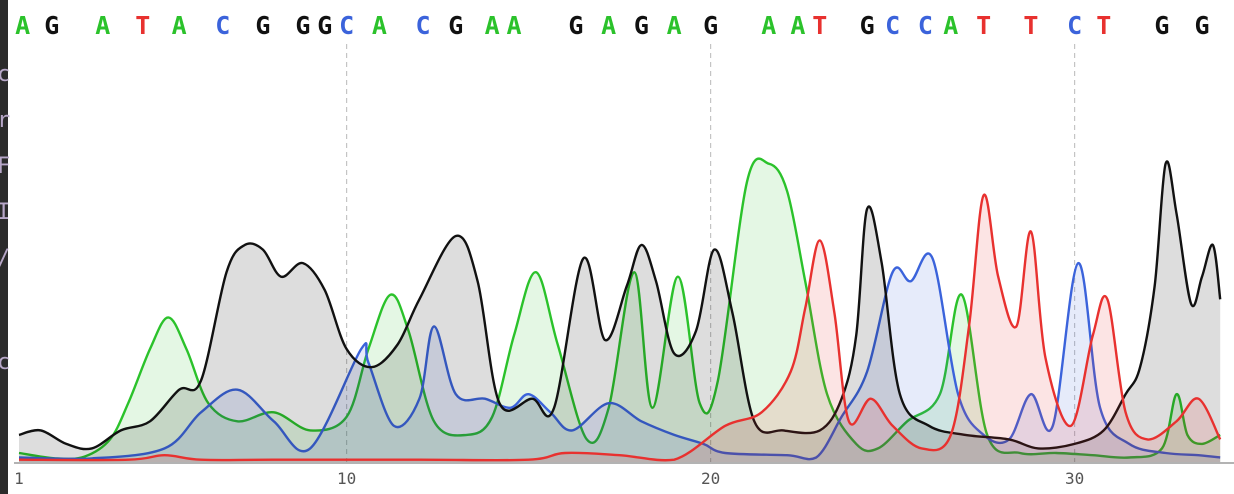 The height and width of the screenshot is (494, 1234). I want to click on x-tick-label: 10, so click(346, 478).